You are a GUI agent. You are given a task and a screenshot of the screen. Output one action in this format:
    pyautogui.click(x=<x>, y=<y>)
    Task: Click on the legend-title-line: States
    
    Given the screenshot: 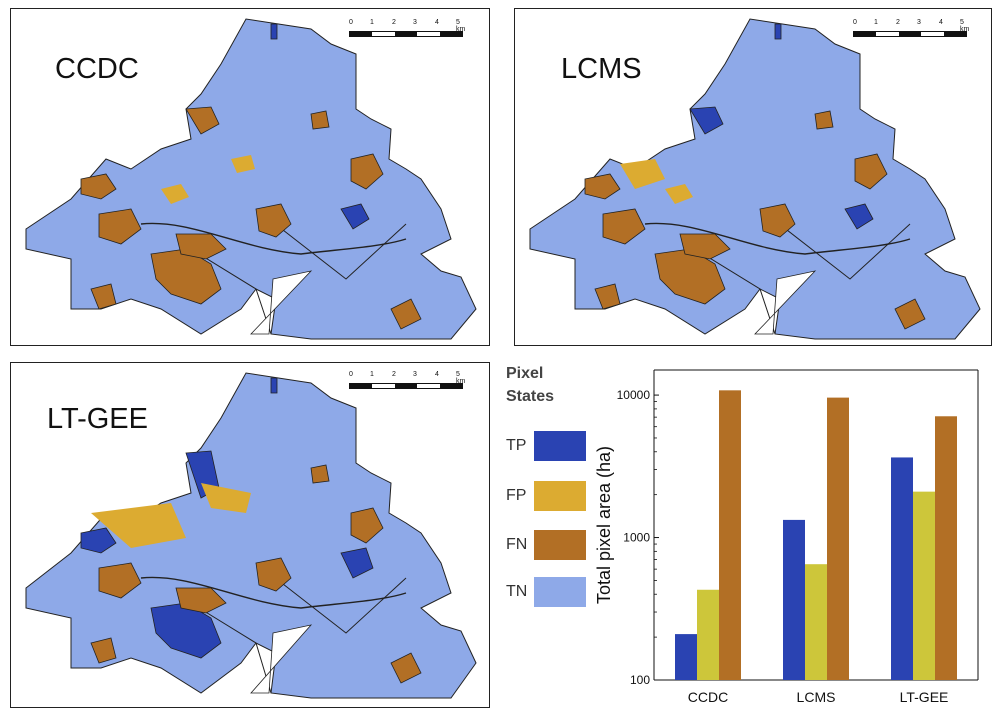 What is the action you would take?
    pyautogui.click(x=530, y=396)
    